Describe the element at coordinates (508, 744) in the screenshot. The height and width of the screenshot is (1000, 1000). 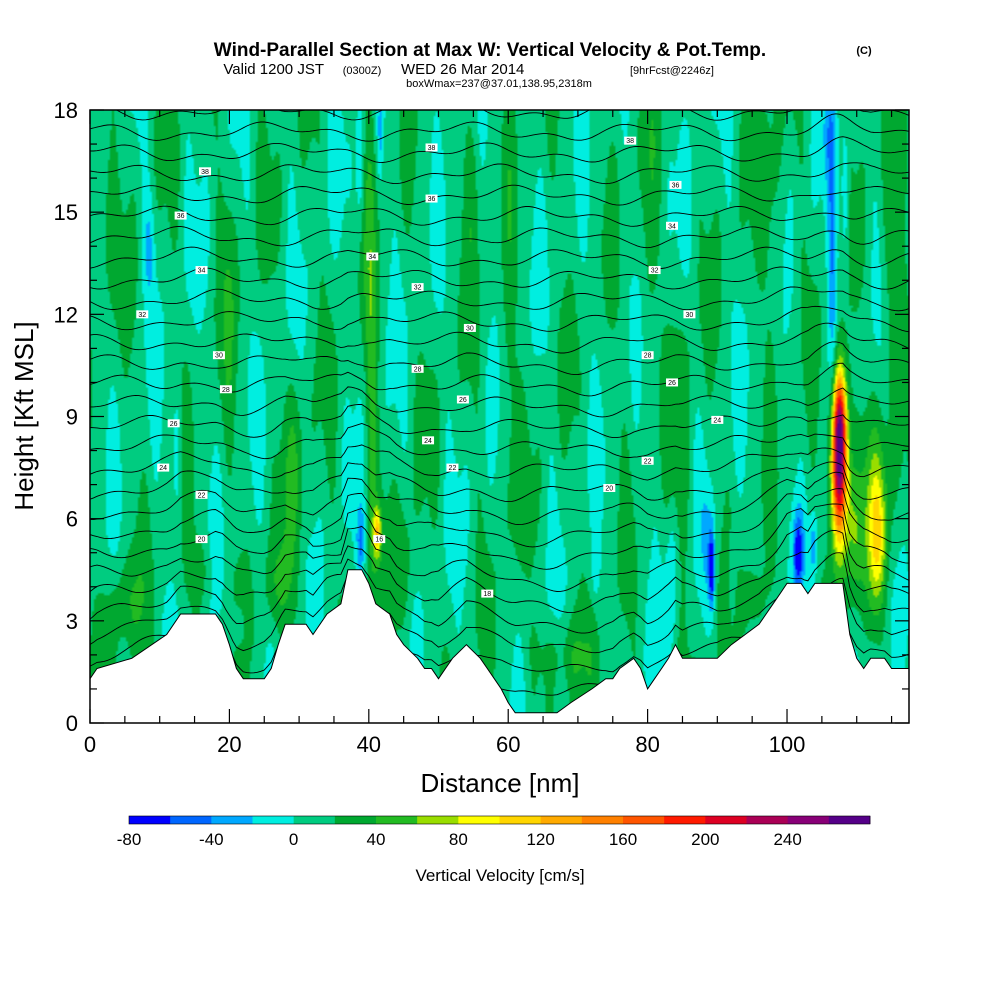
I see `x-tick-label: 60` at that location.